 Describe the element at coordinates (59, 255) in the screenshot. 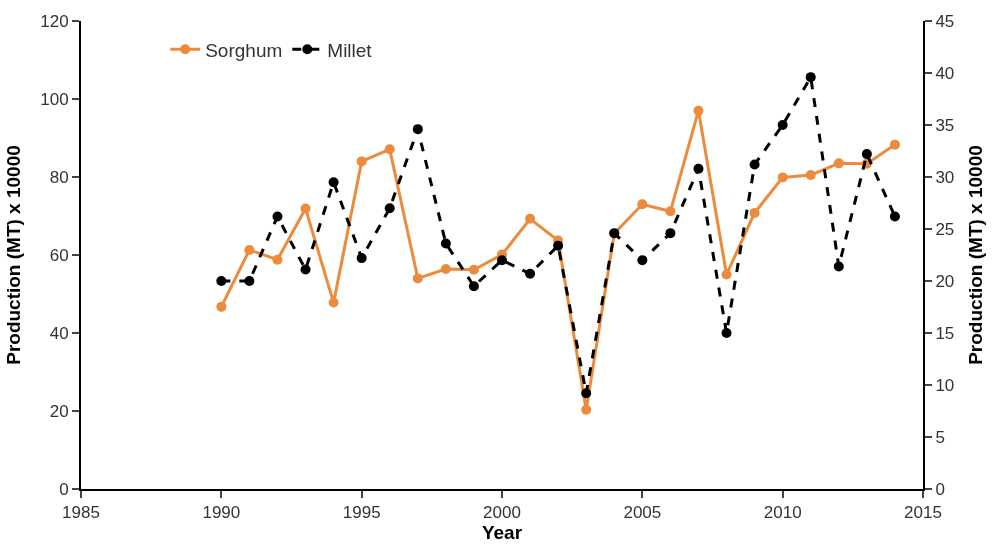

I see `y-tick-label: 60` at that location.